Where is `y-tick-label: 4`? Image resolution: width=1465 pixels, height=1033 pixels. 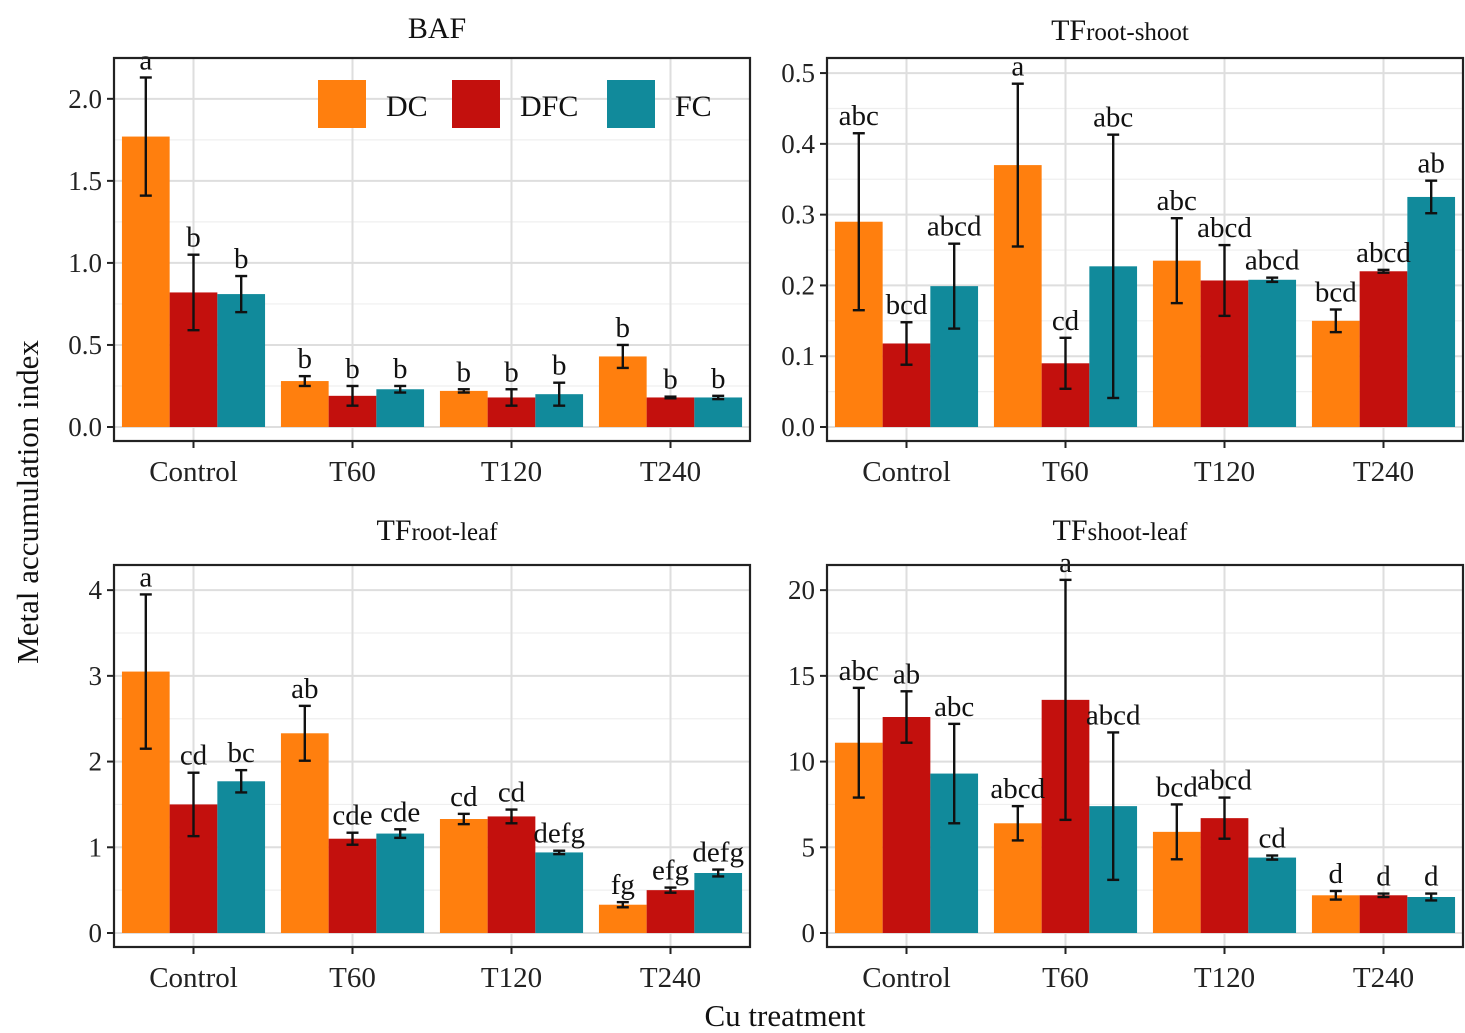 y-tick-label: 4 is located at coordinates (96, 590).